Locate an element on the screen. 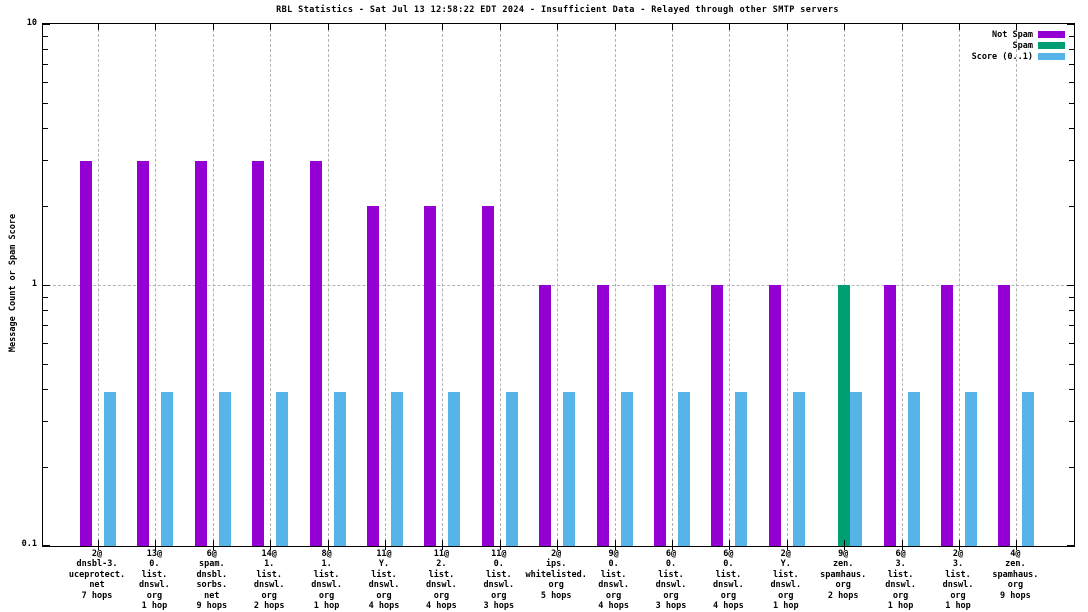 The height and width of the screenshot is (612, 1088). x-tick-label: 6@ 0. list. dnswl. org 4 hops is located at coordinates (728, 580).